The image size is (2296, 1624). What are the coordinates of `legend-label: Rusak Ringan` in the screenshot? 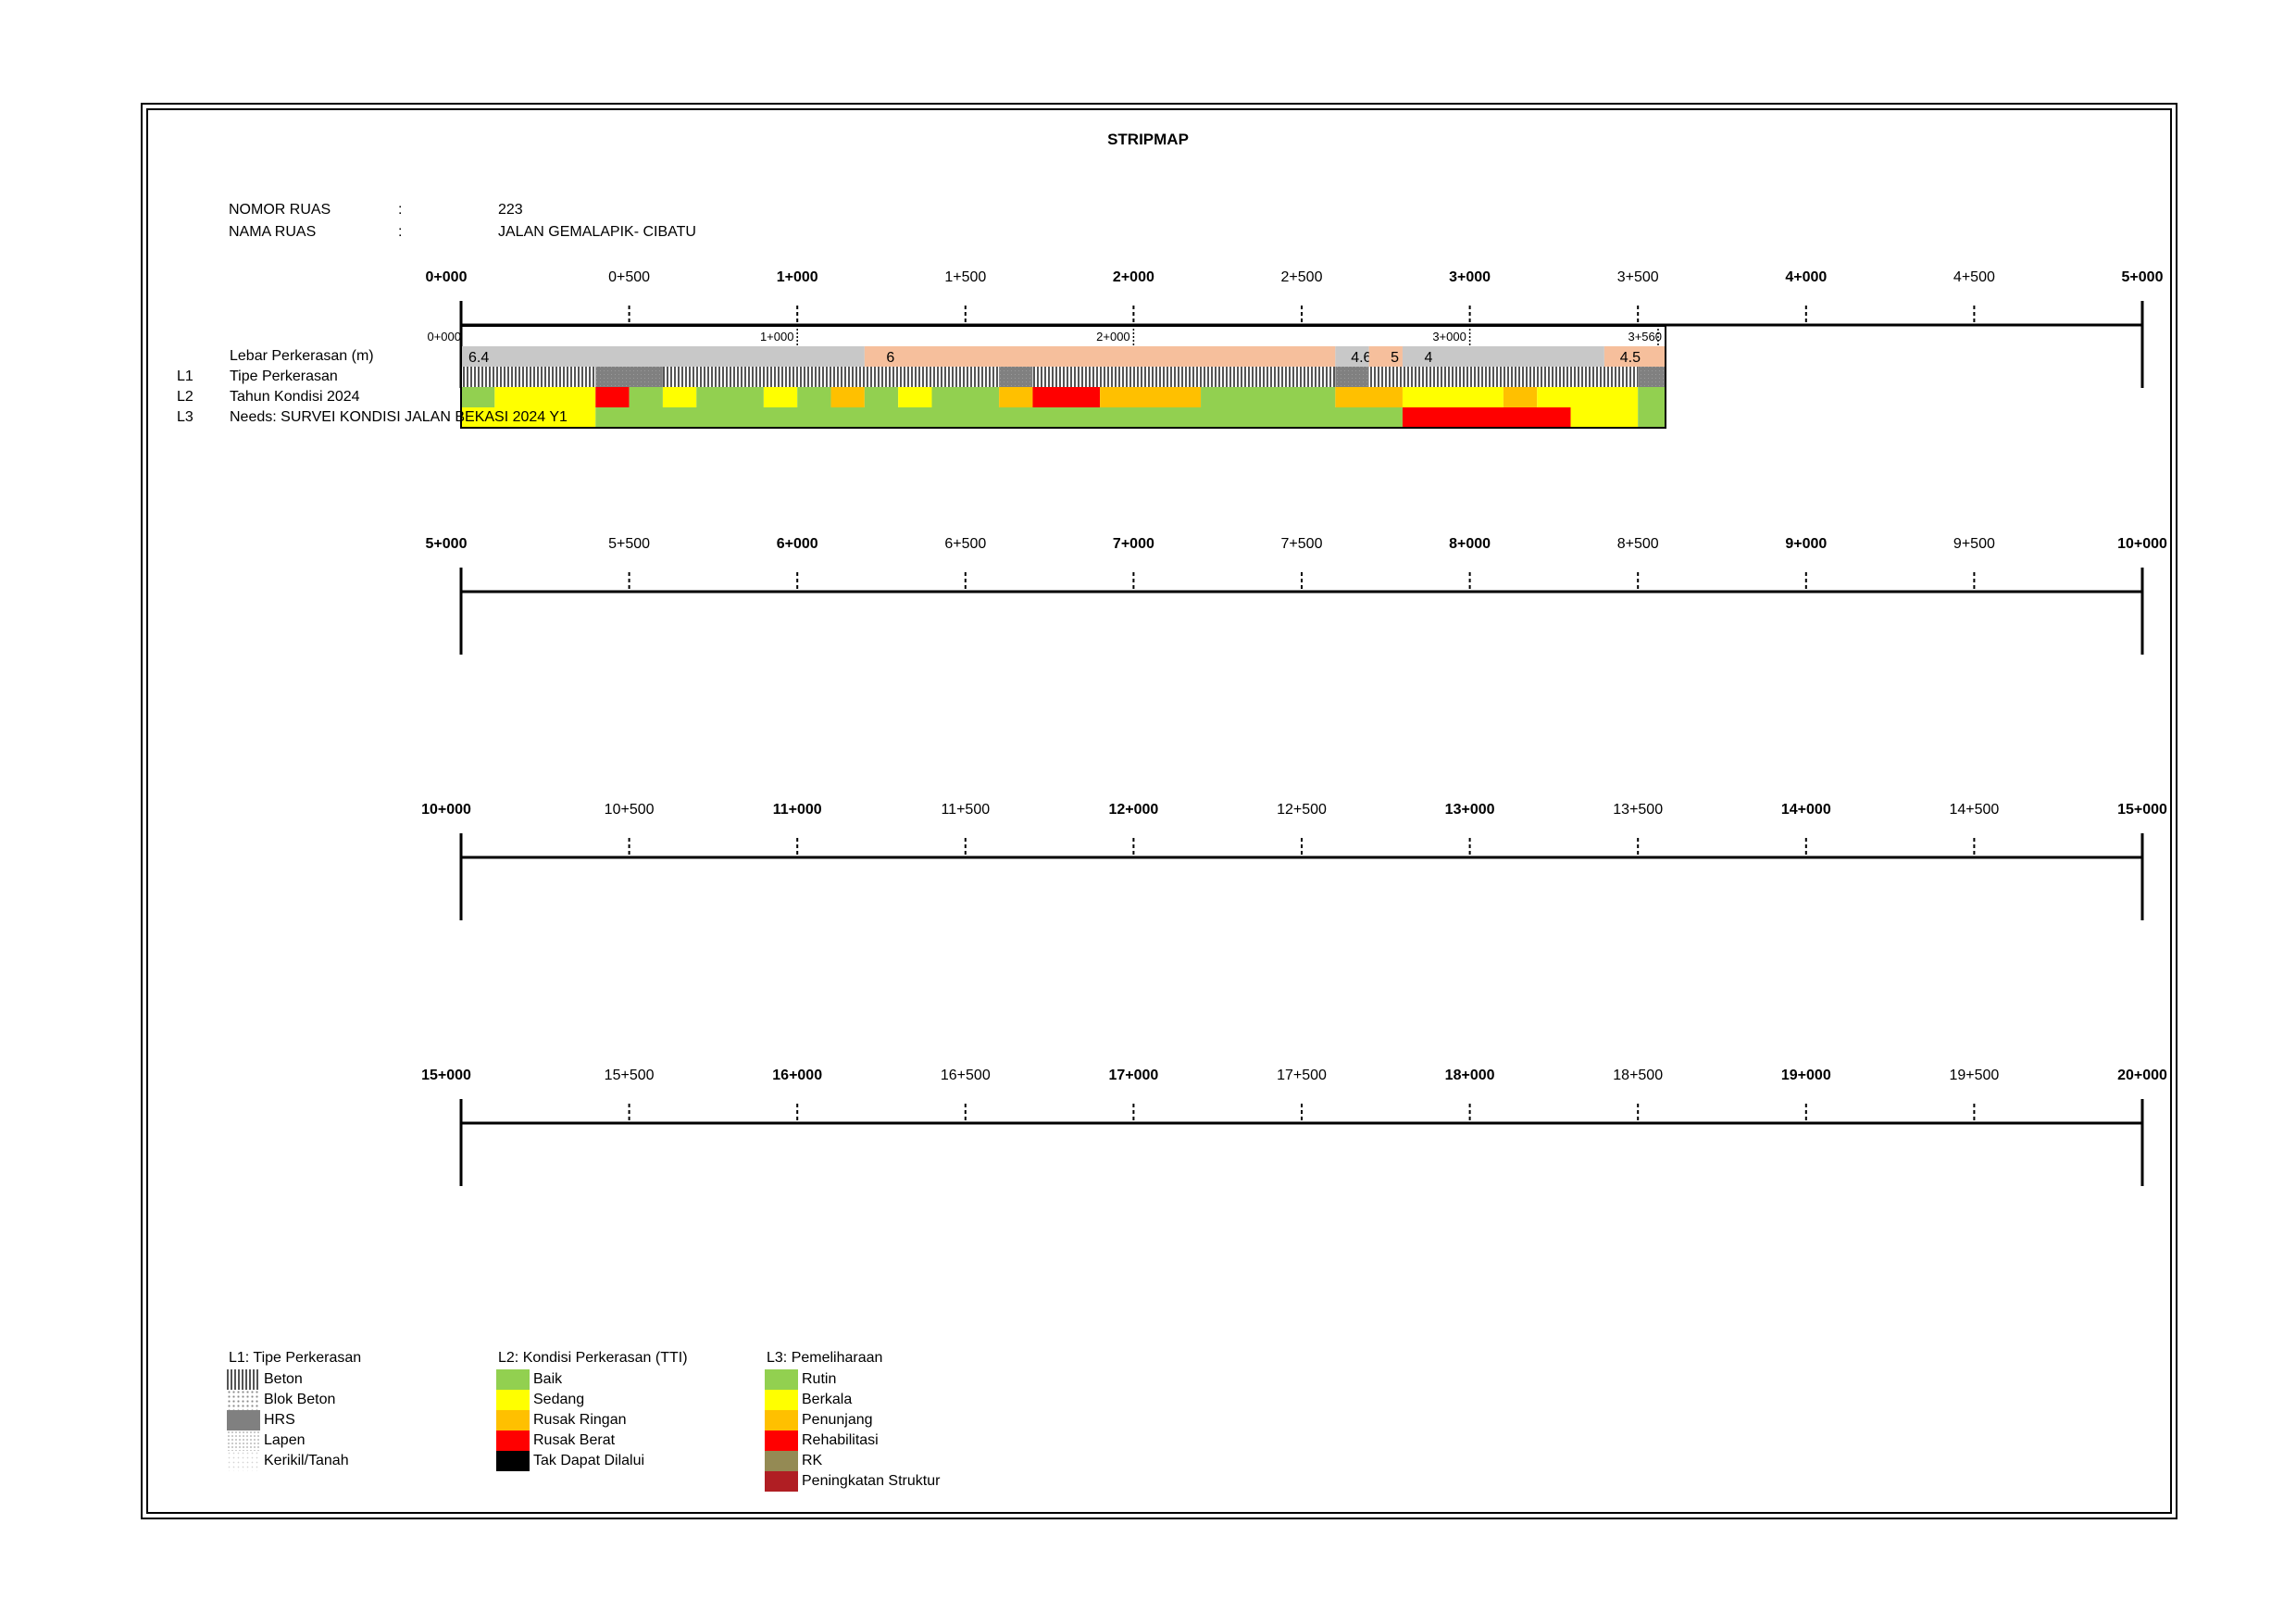 It's located at (580, 1420).